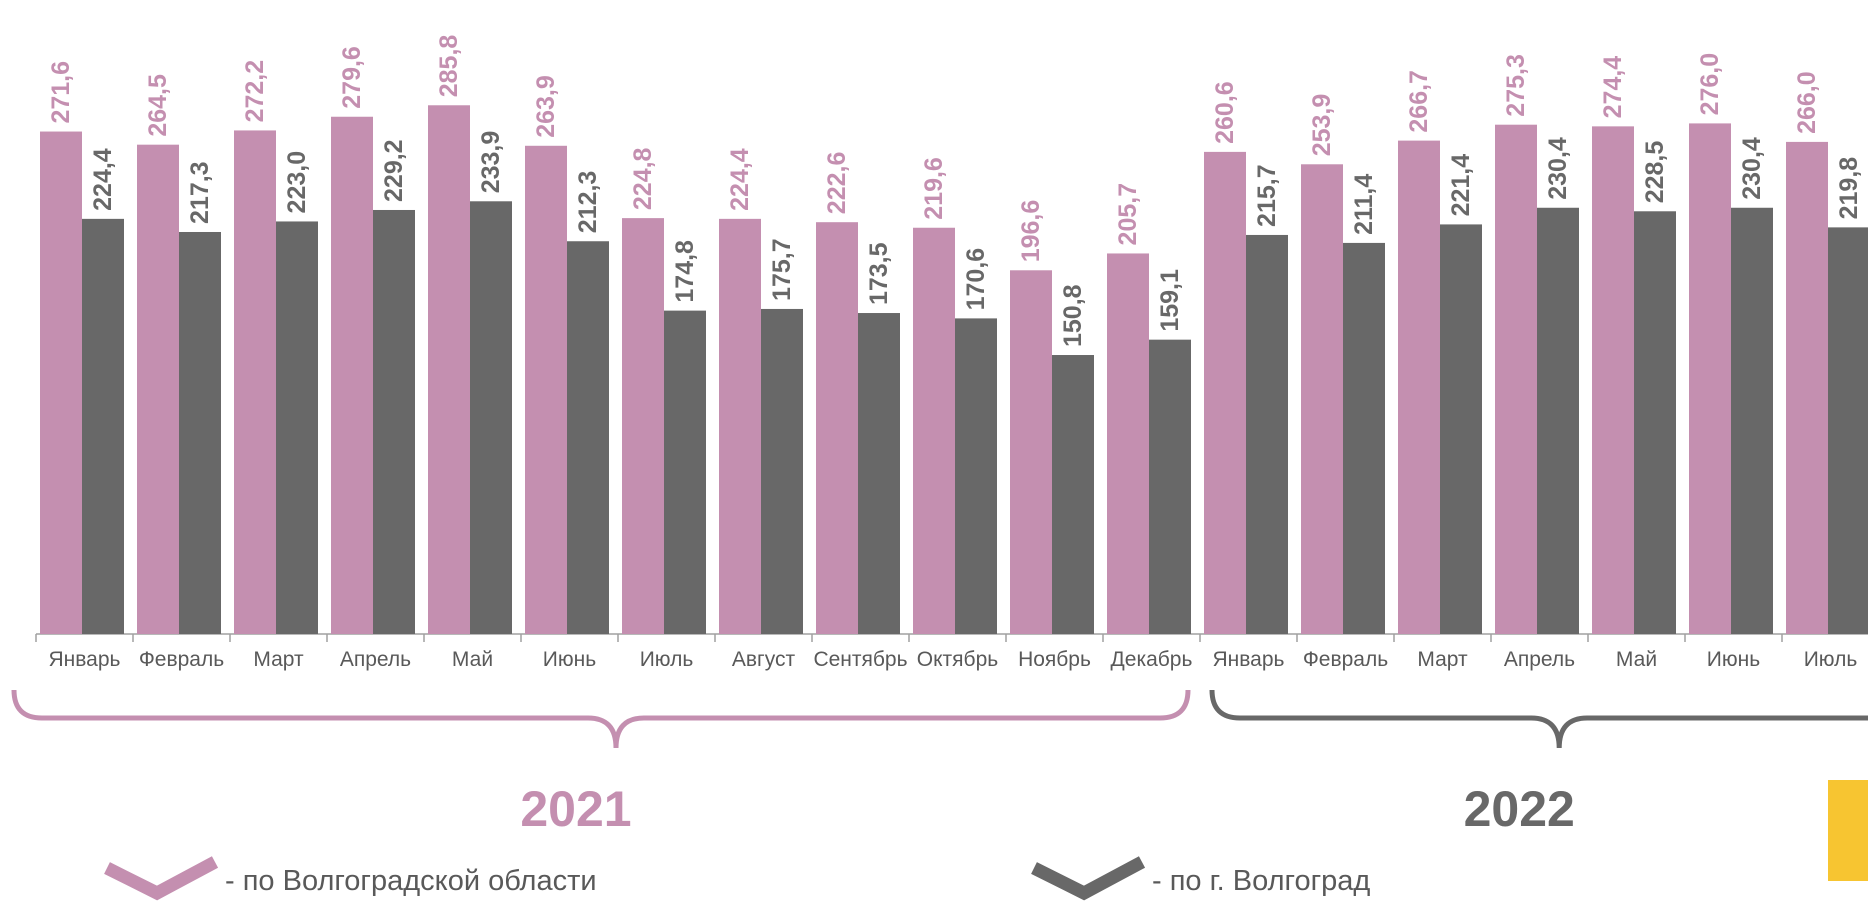 This screenshot has height=901, width=1868. I want to click on value-label: 150,8, so click(1073, 315).